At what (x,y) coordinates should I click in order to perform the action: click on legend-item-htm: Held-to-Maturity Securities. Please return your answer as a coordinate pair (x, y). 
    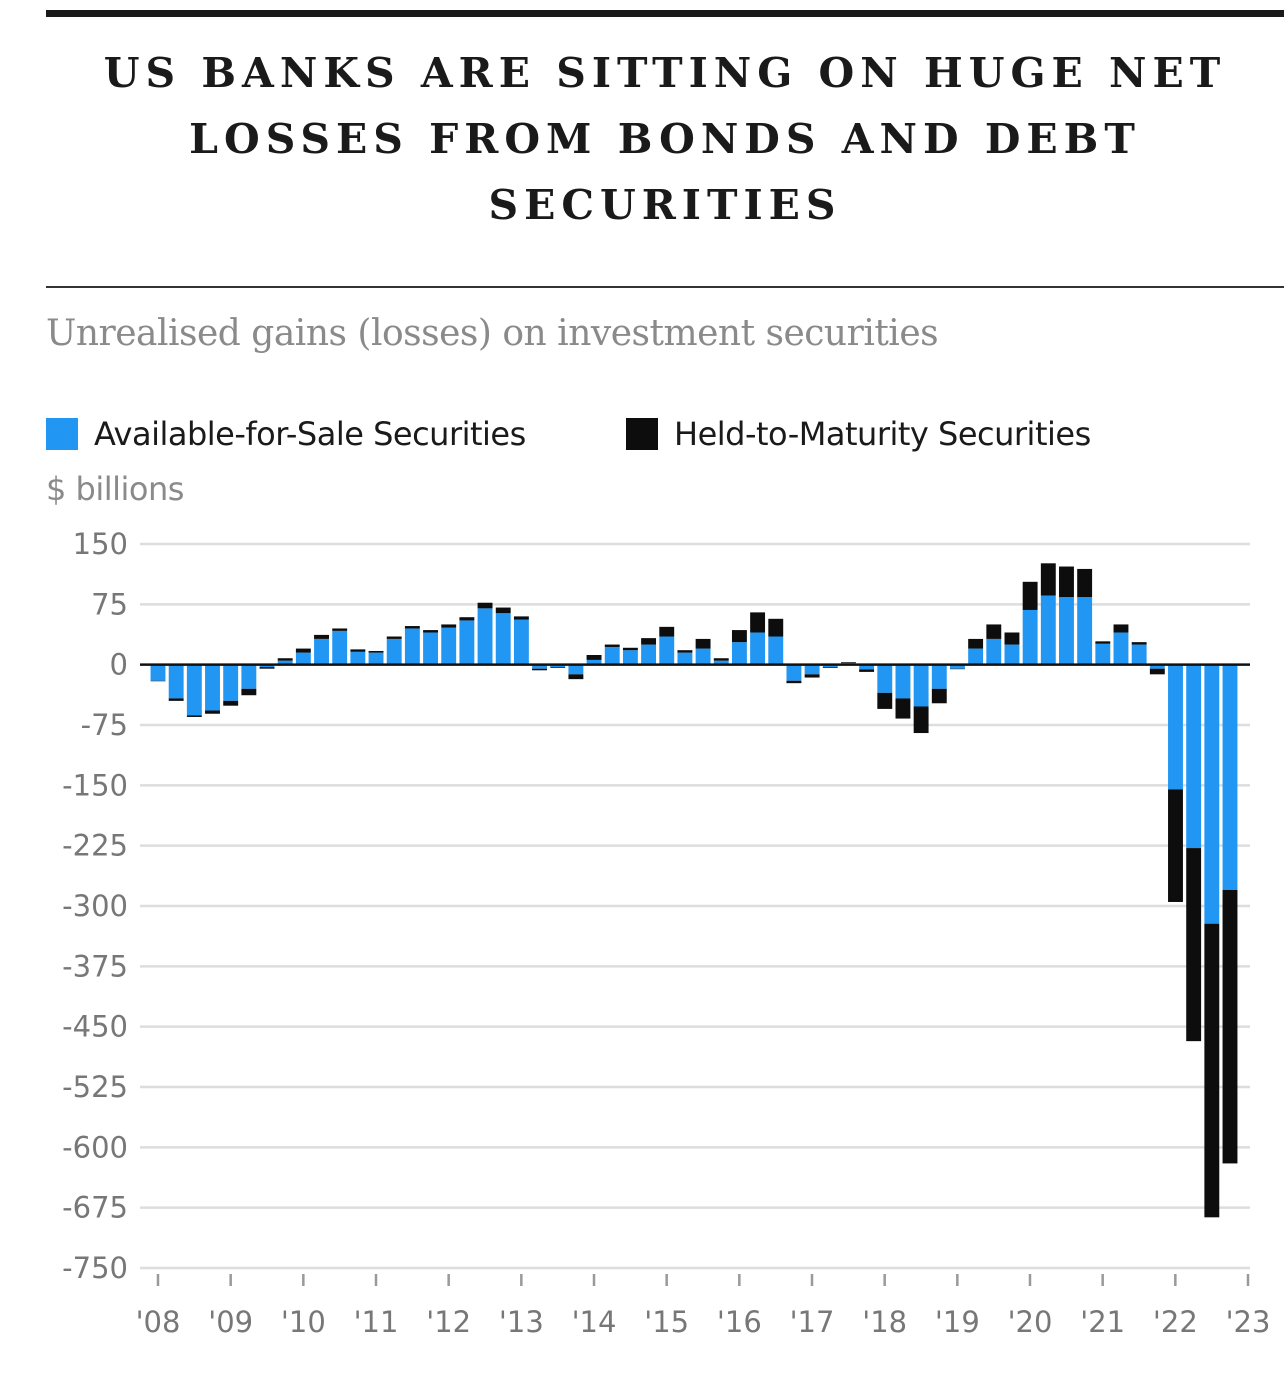
    Looking at the image, I should click on (858, 434).